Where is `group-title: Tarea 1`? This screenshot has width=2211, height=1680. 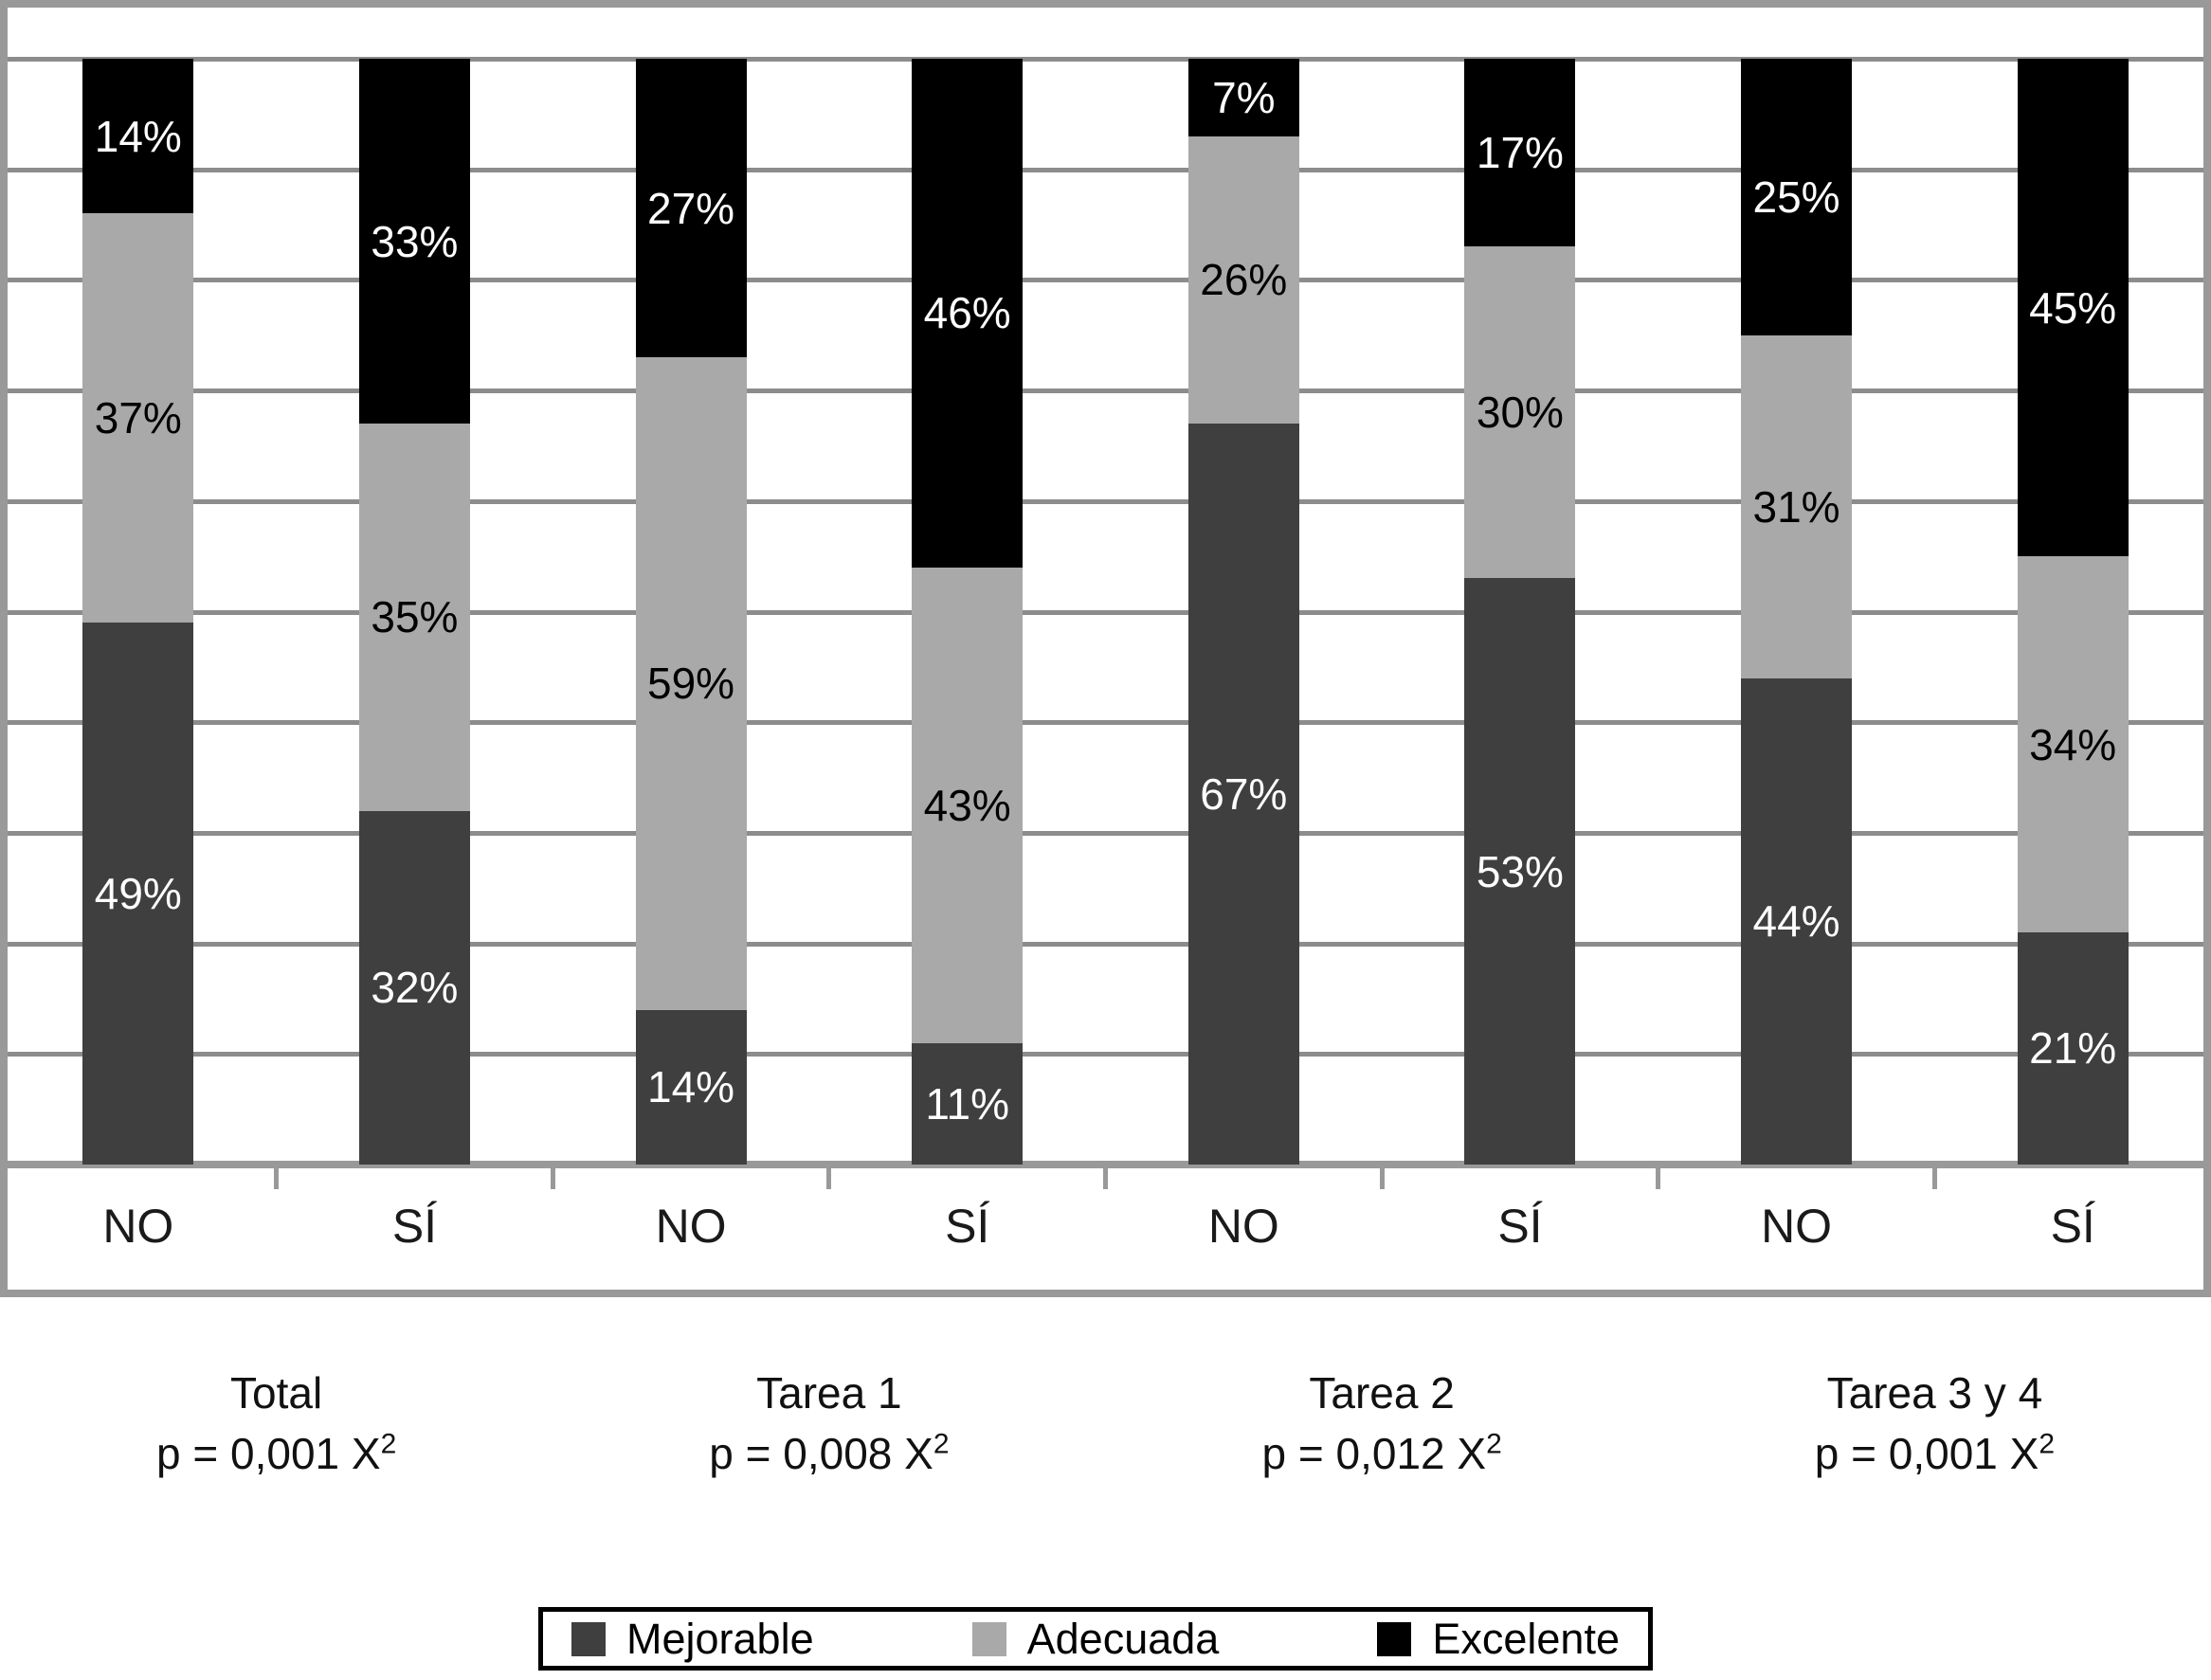
group-title: Tarea 1 is located at coordinates (829, 1393).